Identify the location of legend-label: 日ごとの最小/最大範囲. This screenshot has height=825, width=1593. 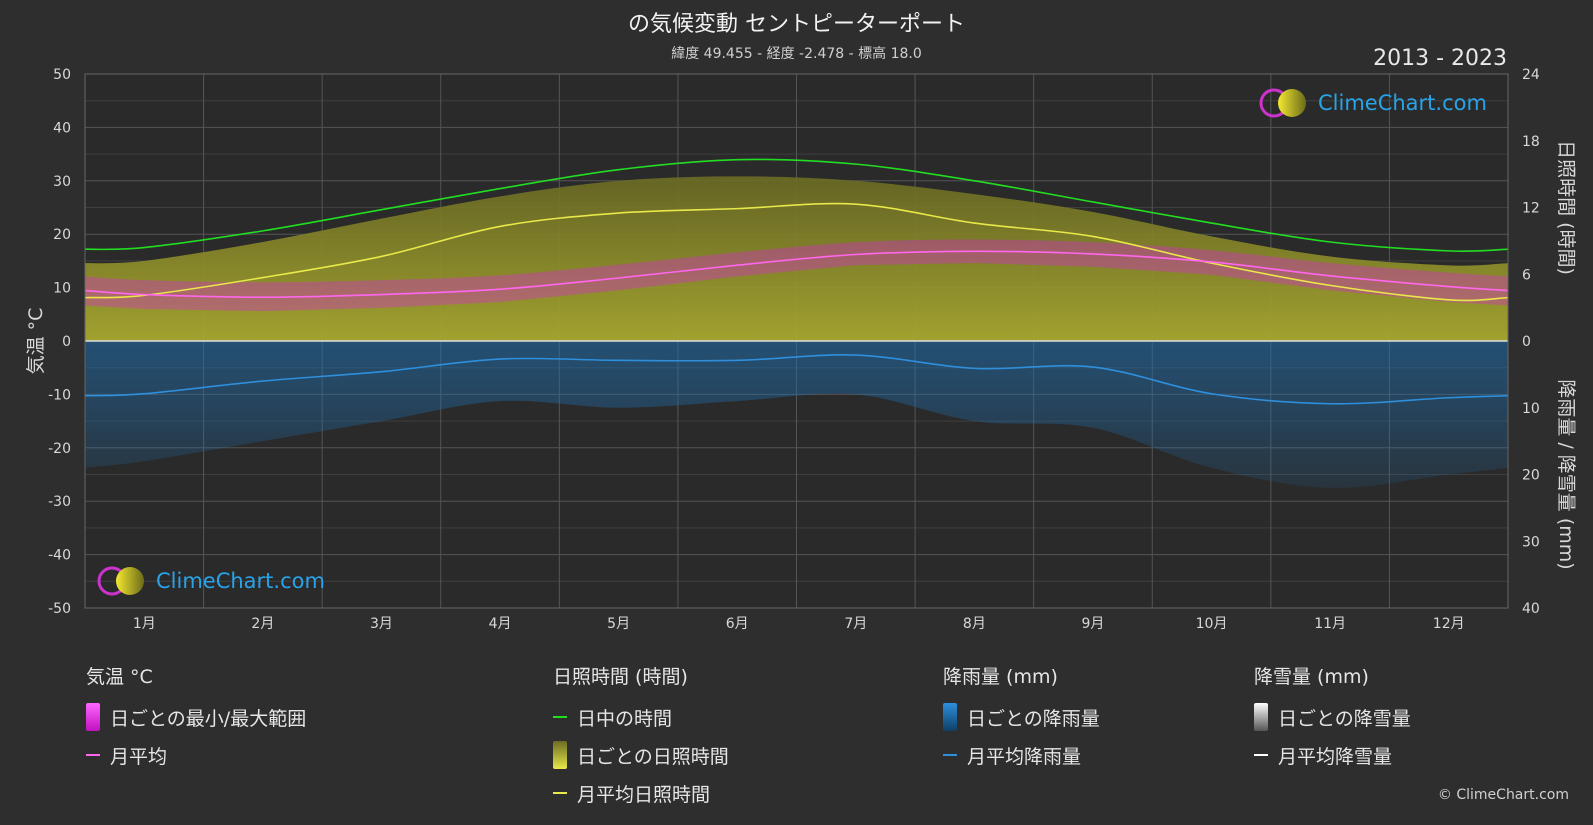
(208, 718).